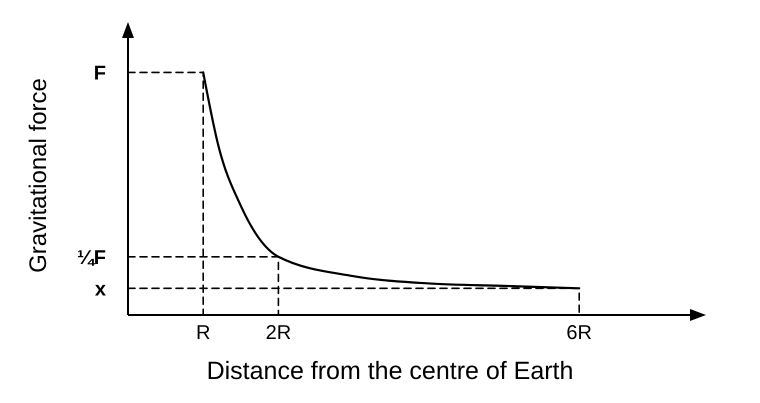 The width and height of the screenshot is (760, 403). What do you see at coordinates (38, 175) in the screenshot?
I see `y-axis-title: Gravitational force` at bounding box center [38, 175].